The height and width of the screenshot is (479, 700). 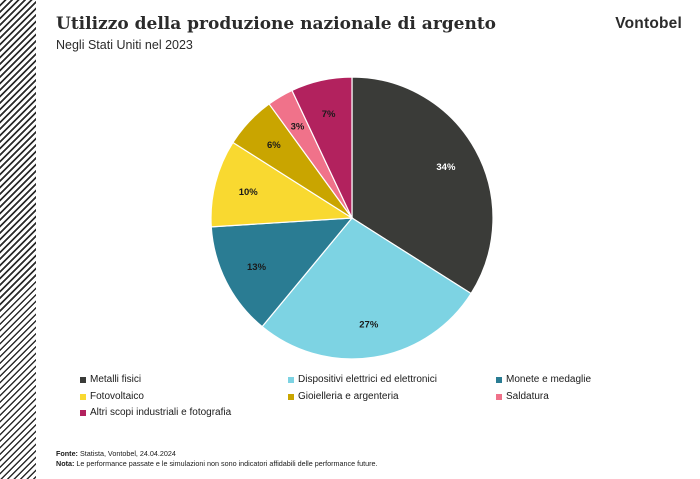 What do you see at coordinates (298, 126) in the screenshot?
I see `slice-label-6: 3%` at bounding box center [298, 126].